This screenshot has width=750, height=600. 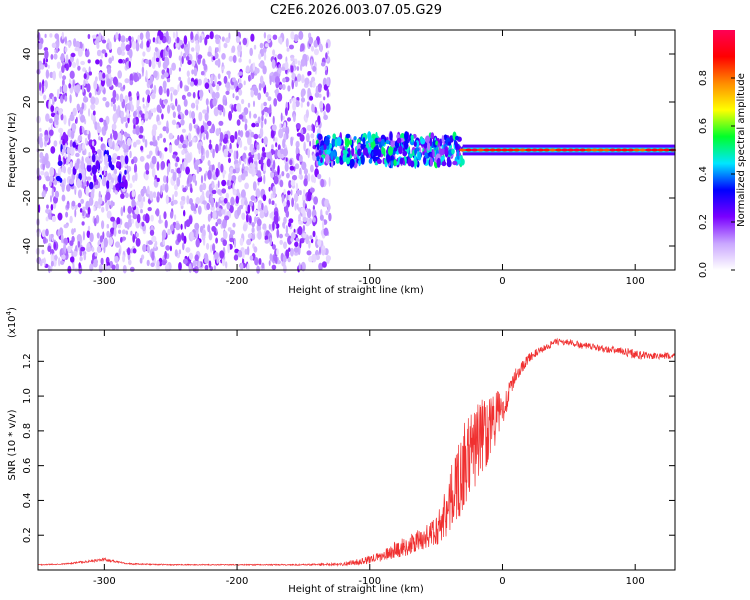 What do you see at coordinates (369, 281) in the screenshot?
I see `x-tick-label: -100` at bounding box center [369, 281].